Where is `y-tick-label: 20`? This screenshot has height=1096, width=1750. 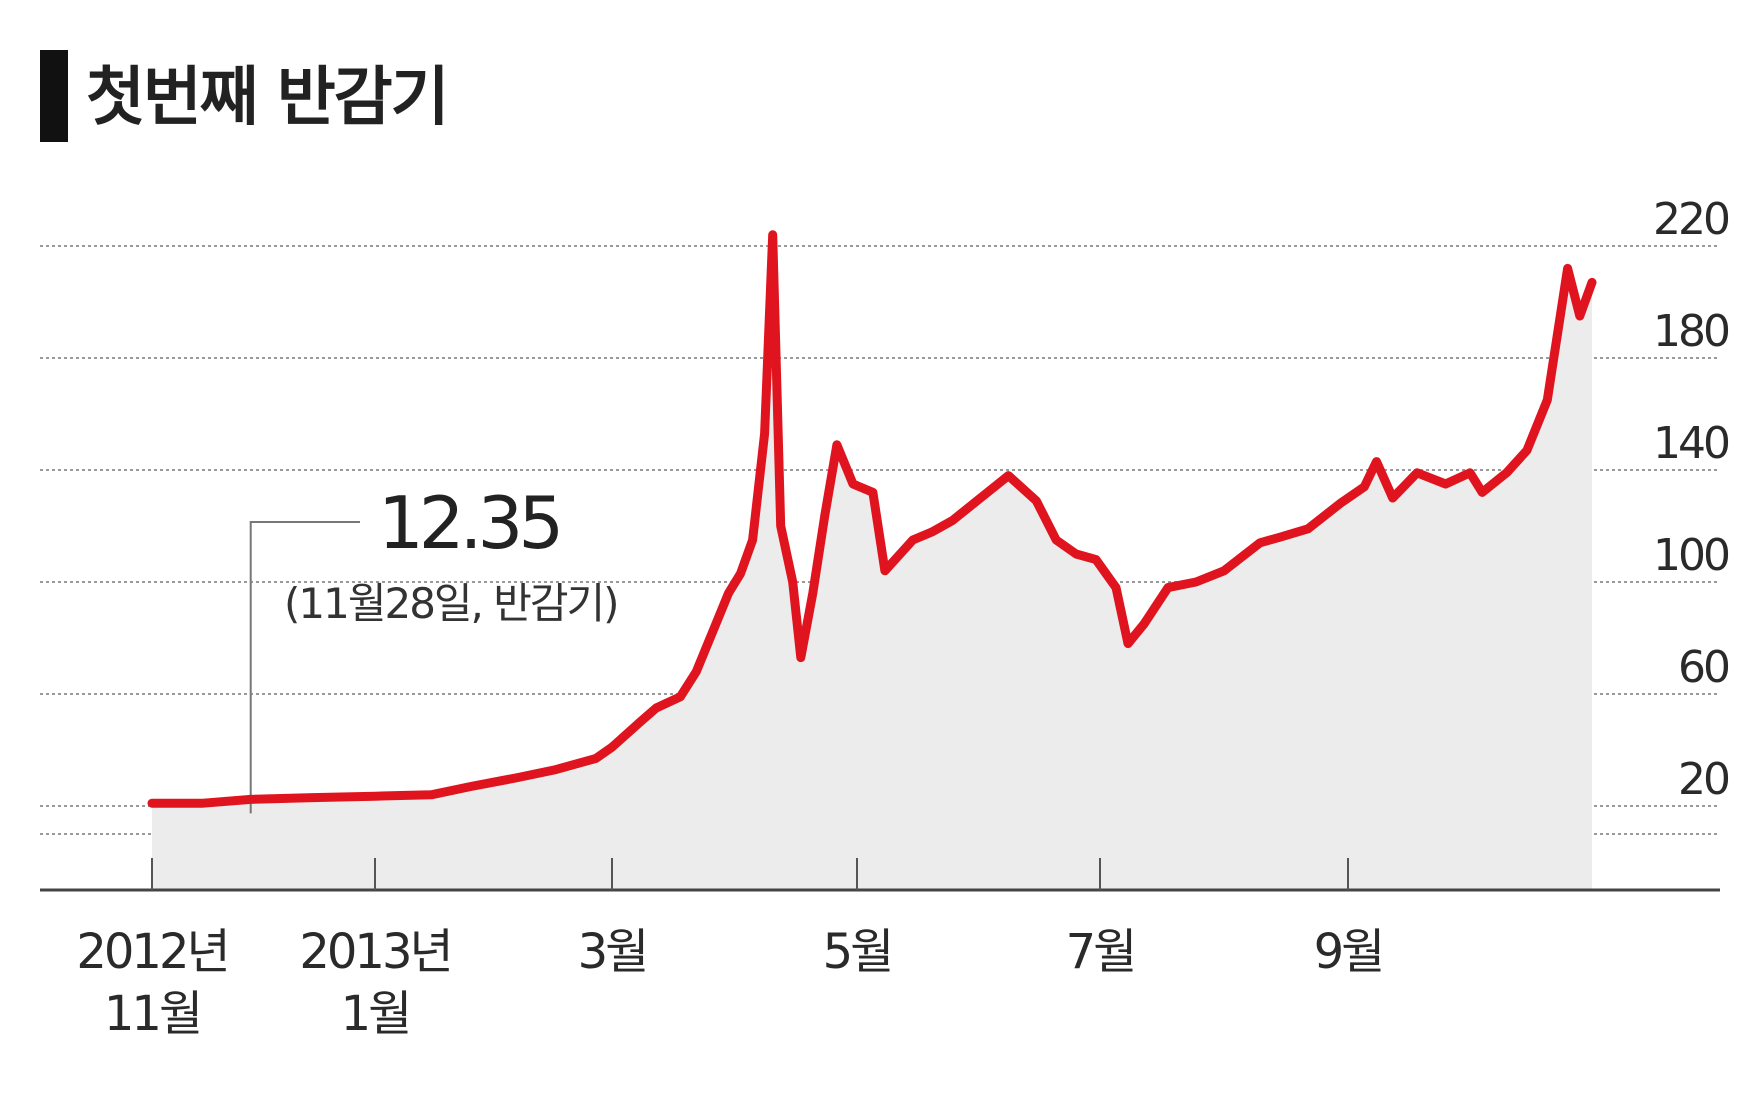 y-tick-label: 20 is located at coordinates (1703, 779).